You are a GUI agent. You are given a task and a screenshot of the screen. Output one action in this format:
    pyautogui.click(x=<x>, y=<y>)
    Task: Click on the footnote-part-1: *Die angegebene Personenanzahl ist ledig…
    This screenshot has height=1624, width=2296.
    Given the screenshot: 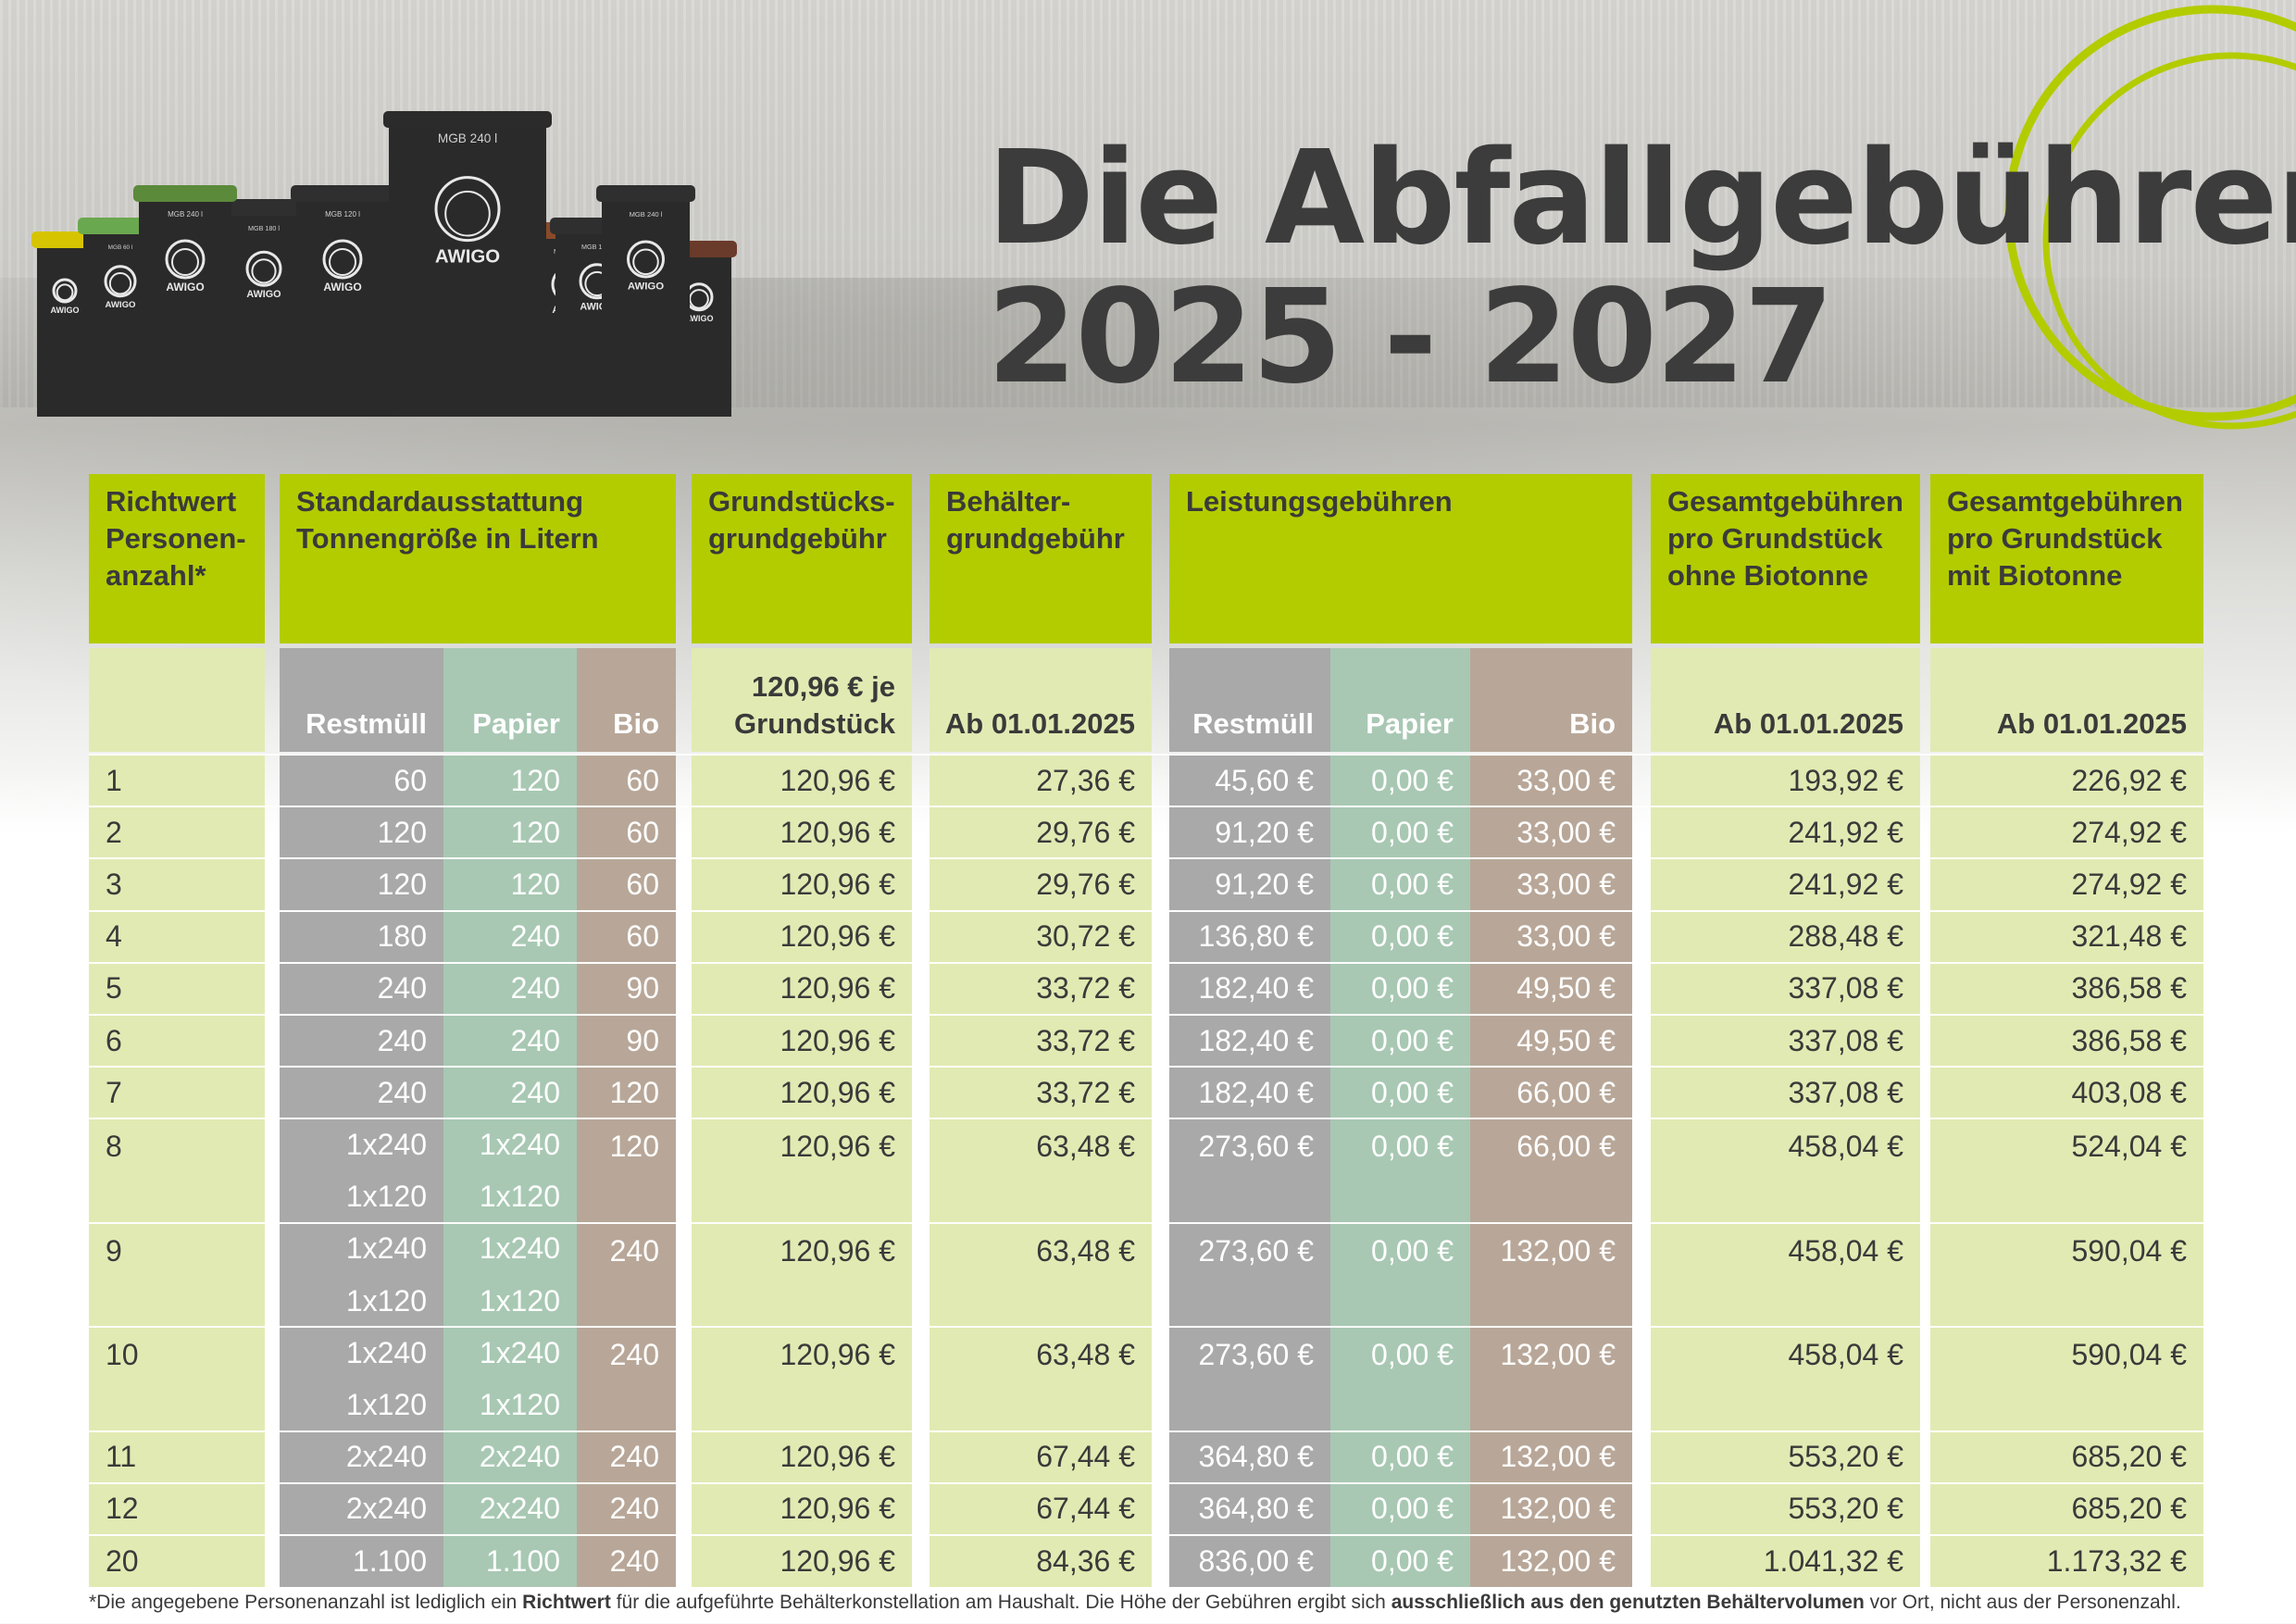 What is the action you would take?
    pyautogui.click(x=306, y=1602)
    